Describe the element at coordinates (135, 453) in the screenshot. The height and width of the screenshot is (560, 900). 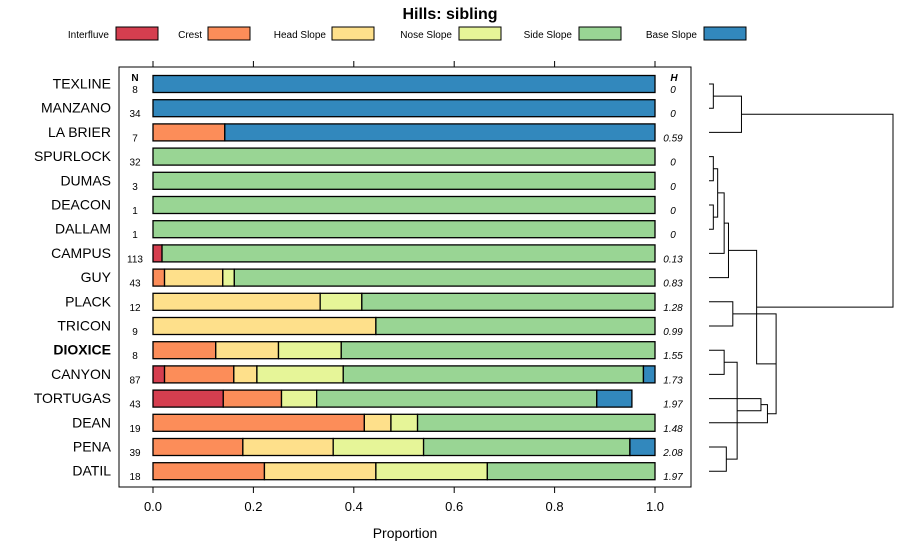
I see `n-value: 39` at that location.